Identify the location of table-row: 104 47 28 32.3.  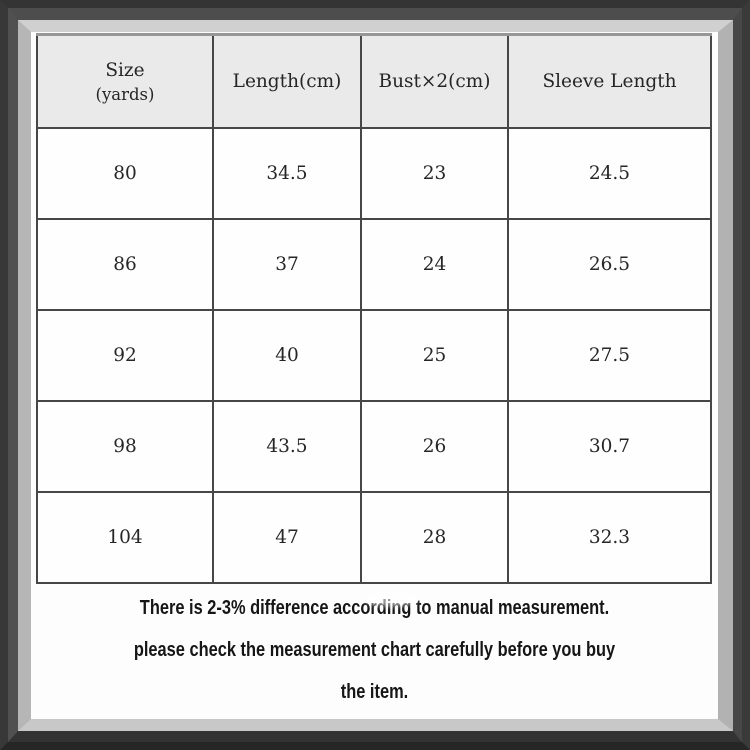
(374, 537).